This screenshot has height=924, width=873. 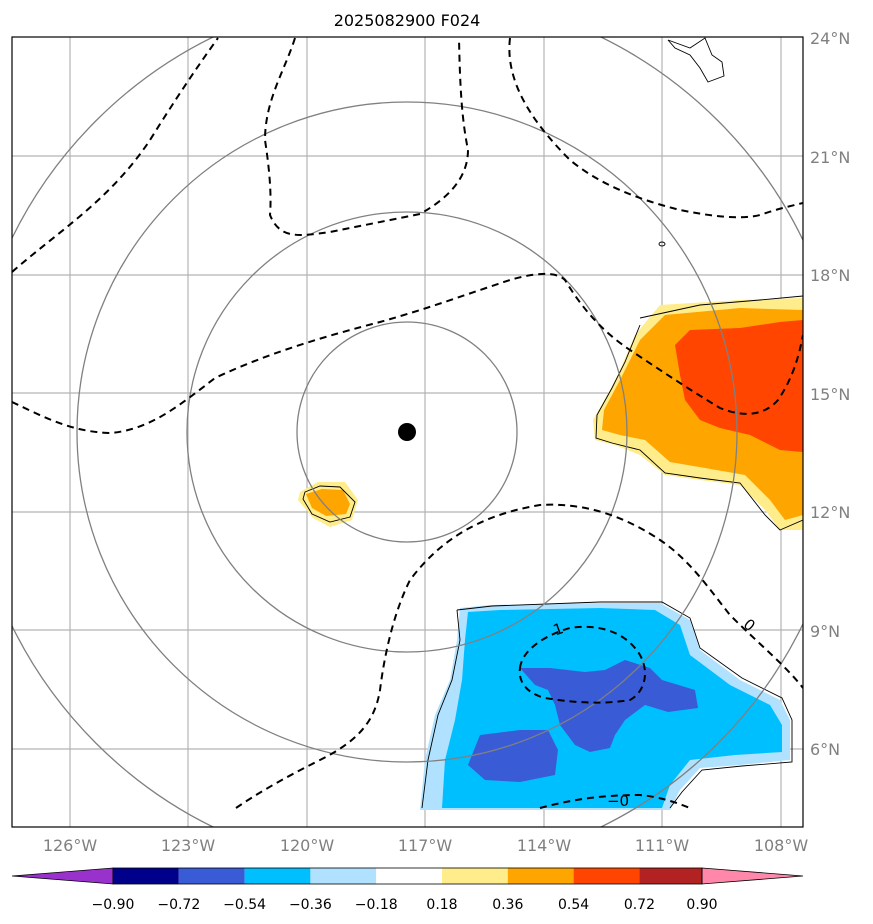 I want to click on colorbar-tick: −0.18, so click(x=376, y=905).